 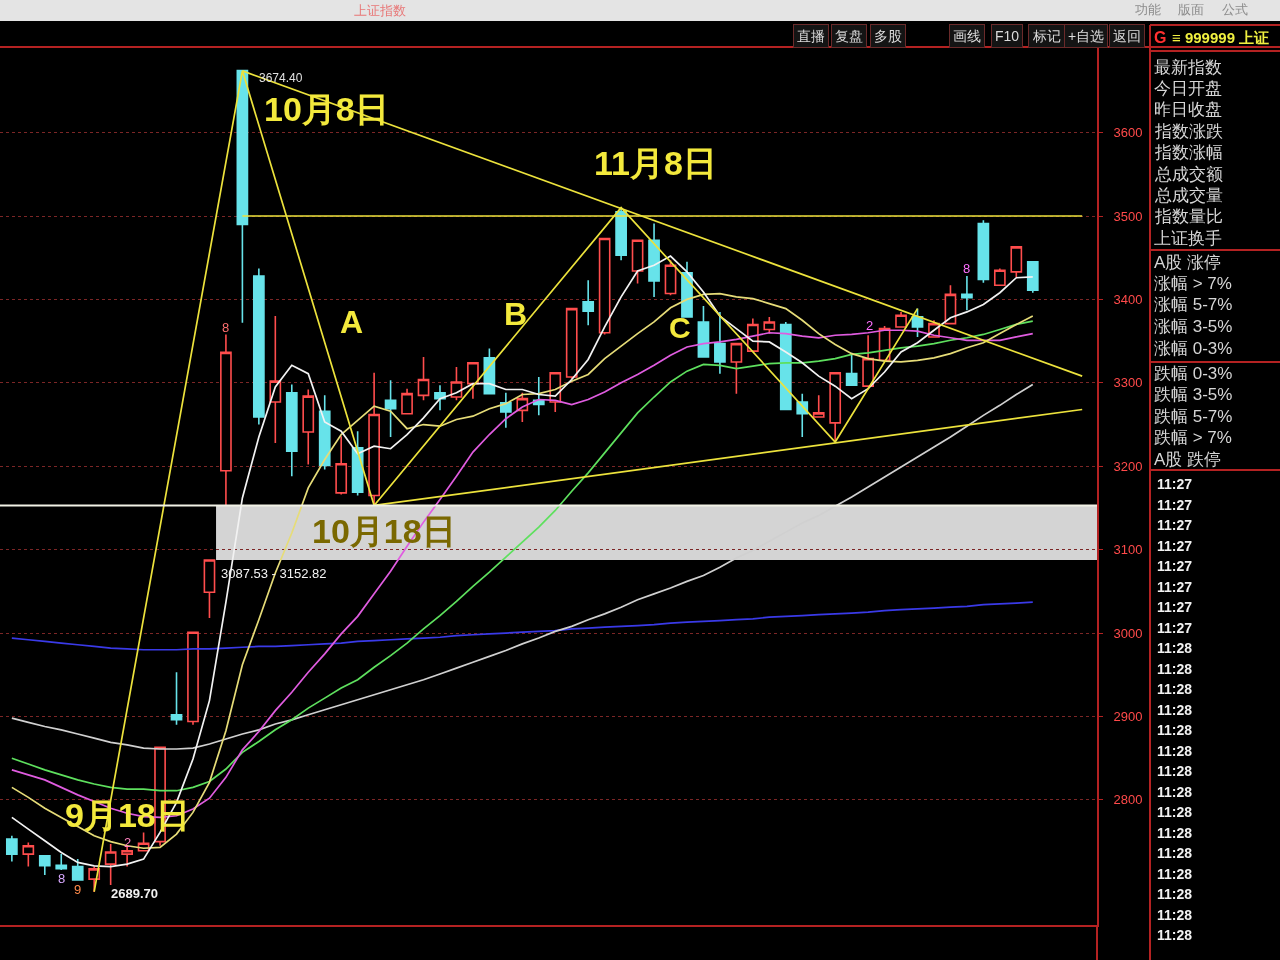 What do you see at coordinates (1160, 37) in the screenshot?
I see `text: G` at bounding box center [1160, 37].